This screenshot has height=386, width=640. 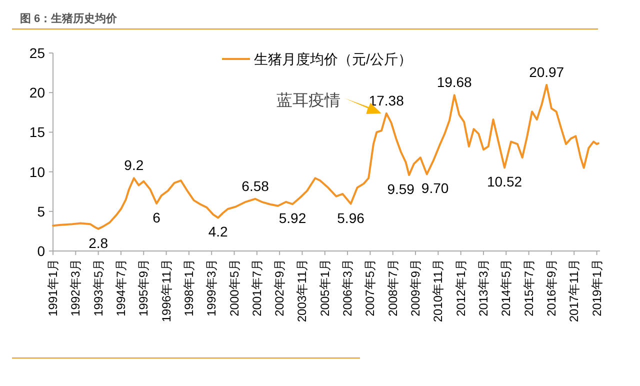 What do you see at coordinates (37, 53) in the screenshot?
I see `y-tick-label: 25` at bounding box center [37, 53].